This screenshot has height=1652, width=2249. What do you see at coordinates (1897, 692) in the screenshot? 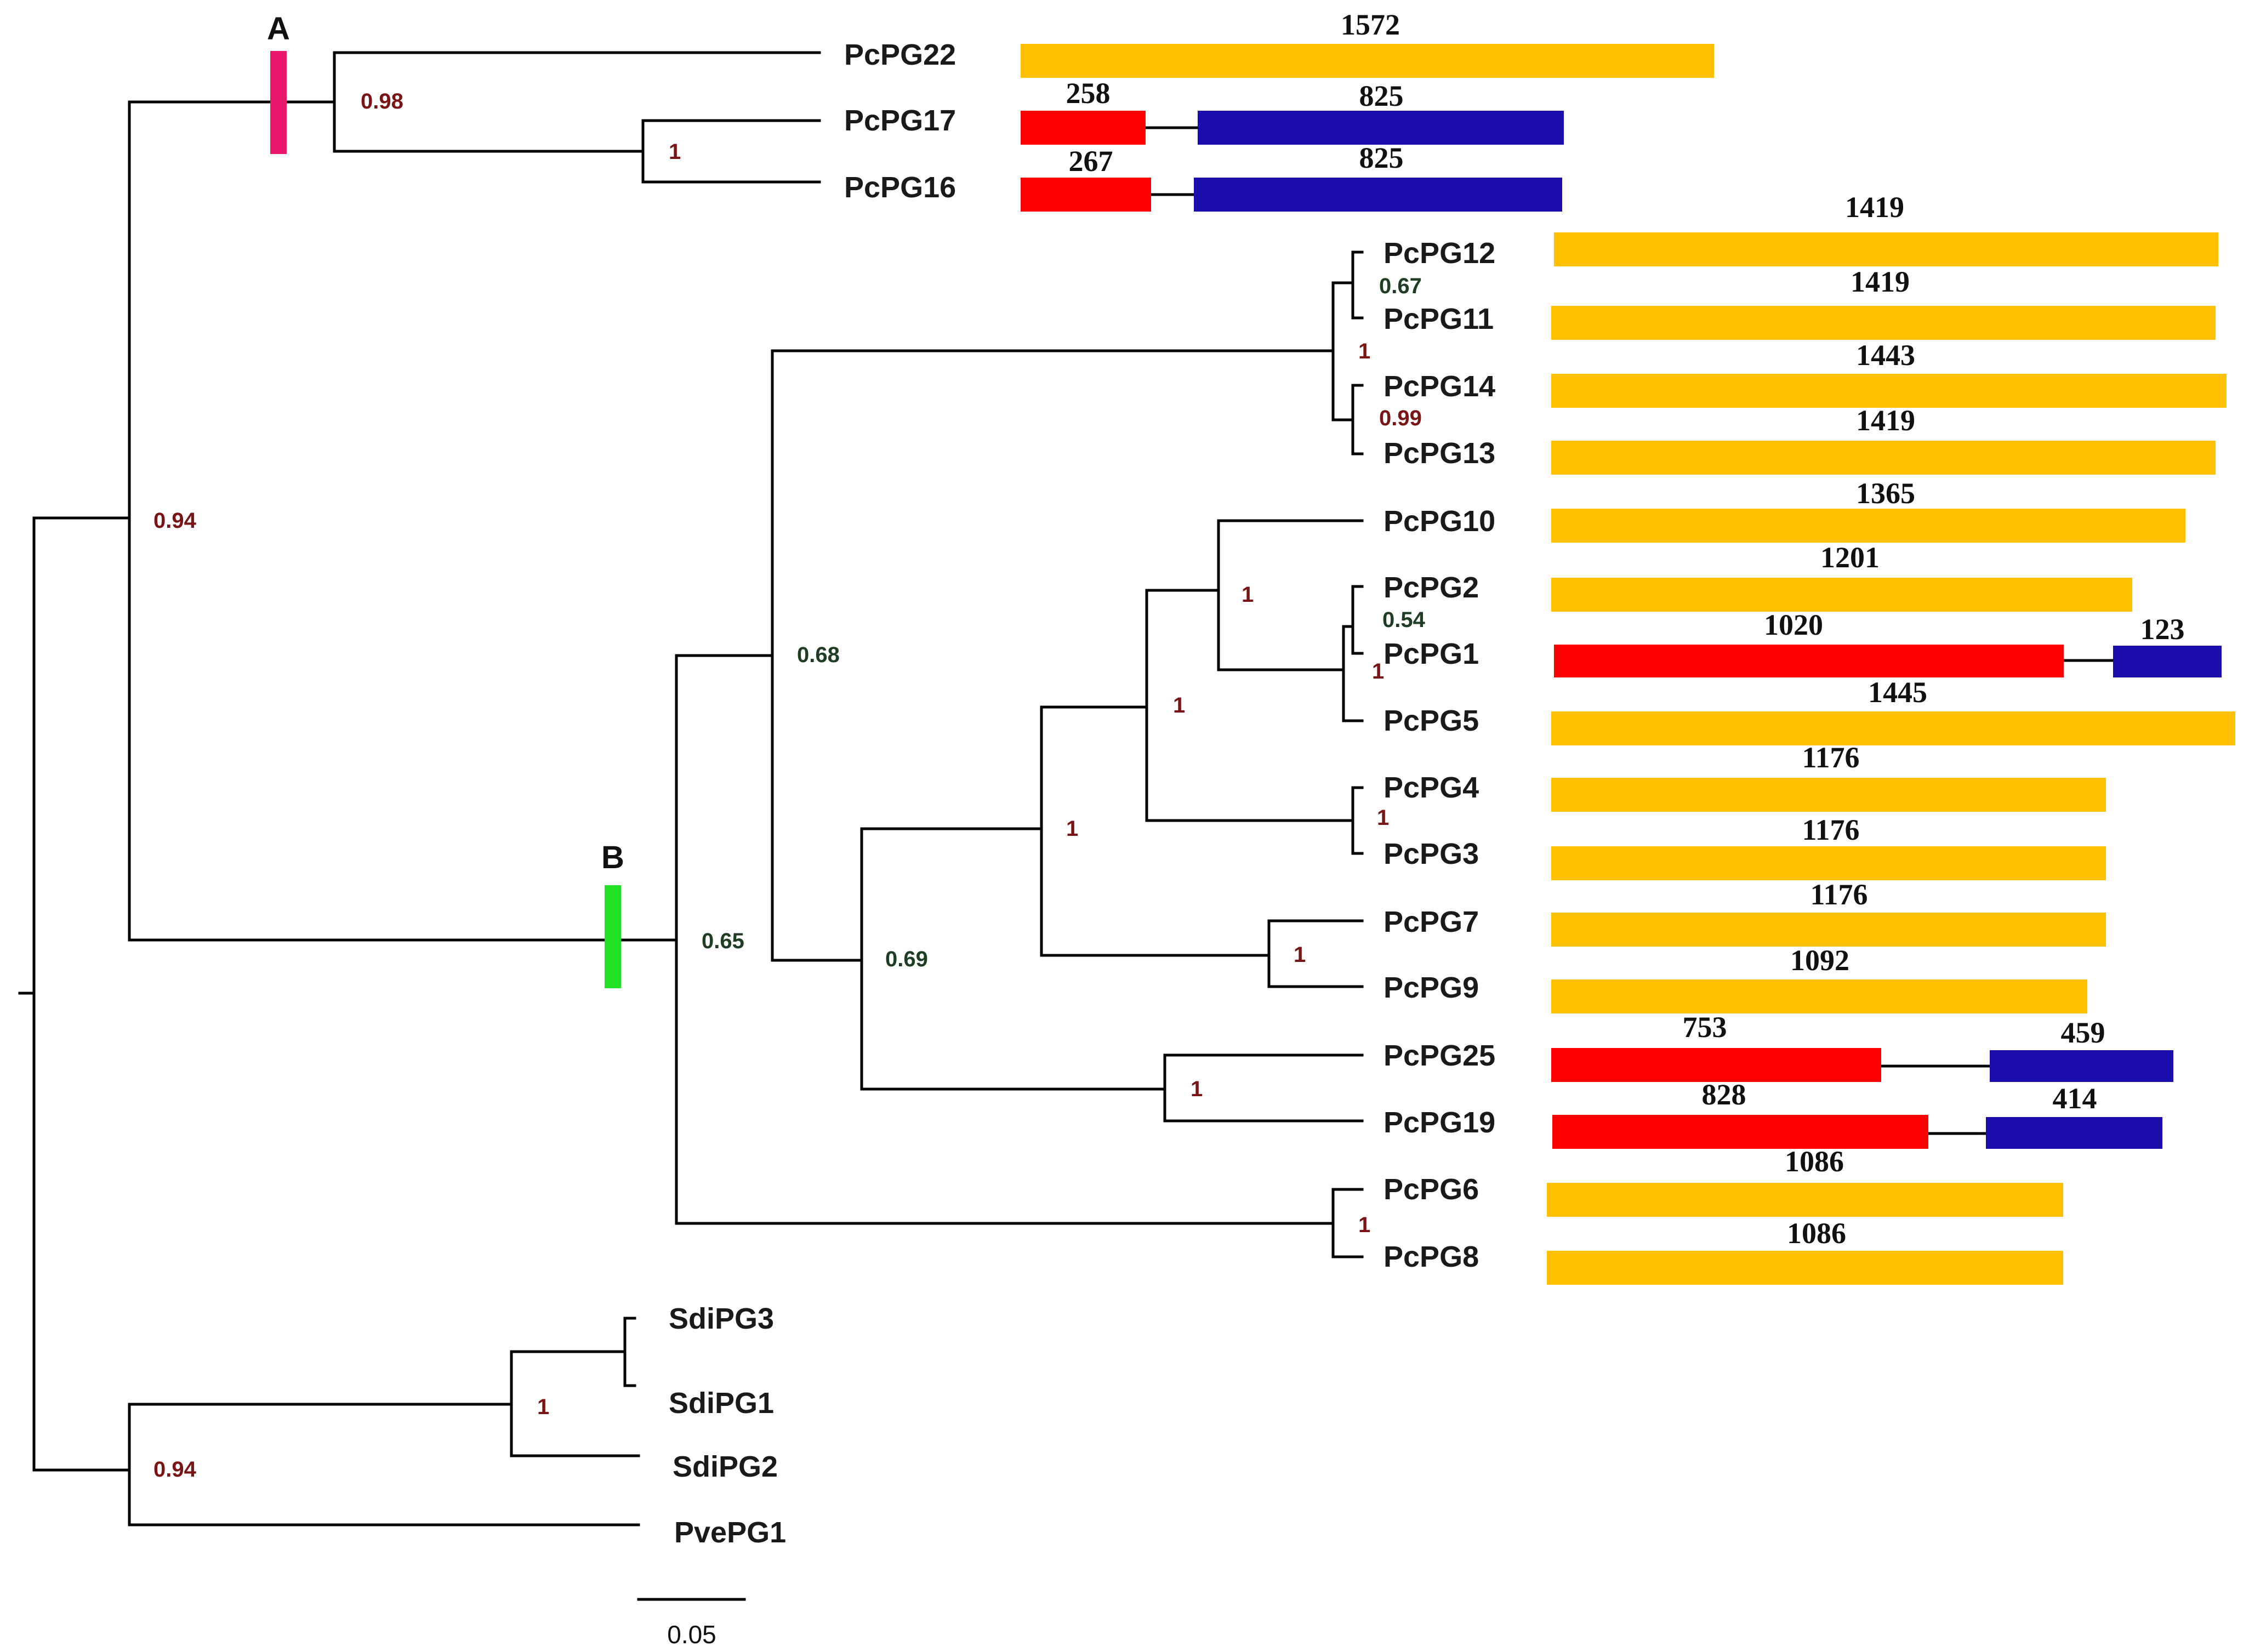
I see `domain-length: 1445` at bounding box center [1897, 692].